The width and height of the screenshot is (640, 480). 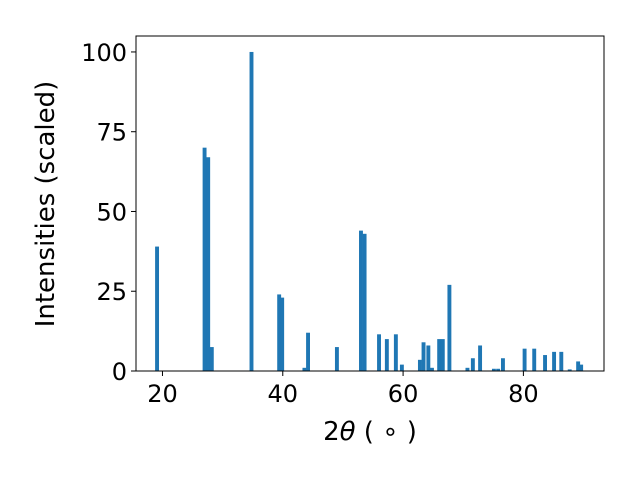 What do you see at coordinates (343, 389) in the screenshot?
I see `x-axis-ticks: 20 40 60 80` at bounding box center [343, 389].